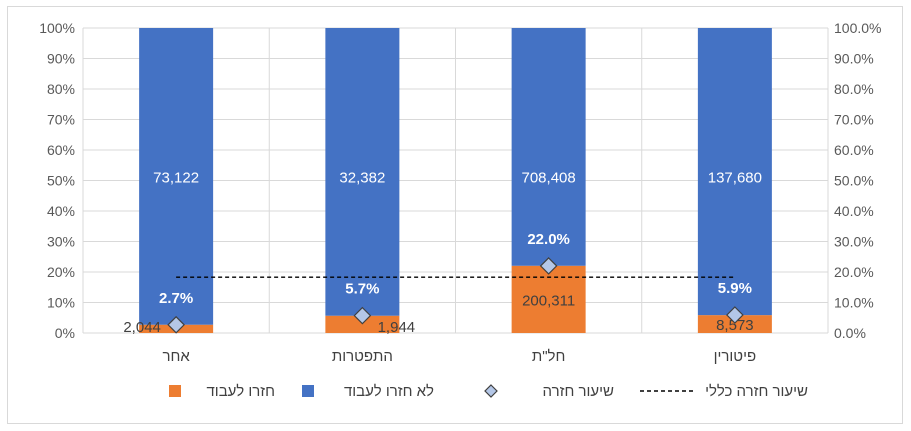 This screenshot has width=911, height=431. Describe the element at coordinates (854, 181) in the screenshot. I see `y-right-tick-label: 50.0%` at that location.